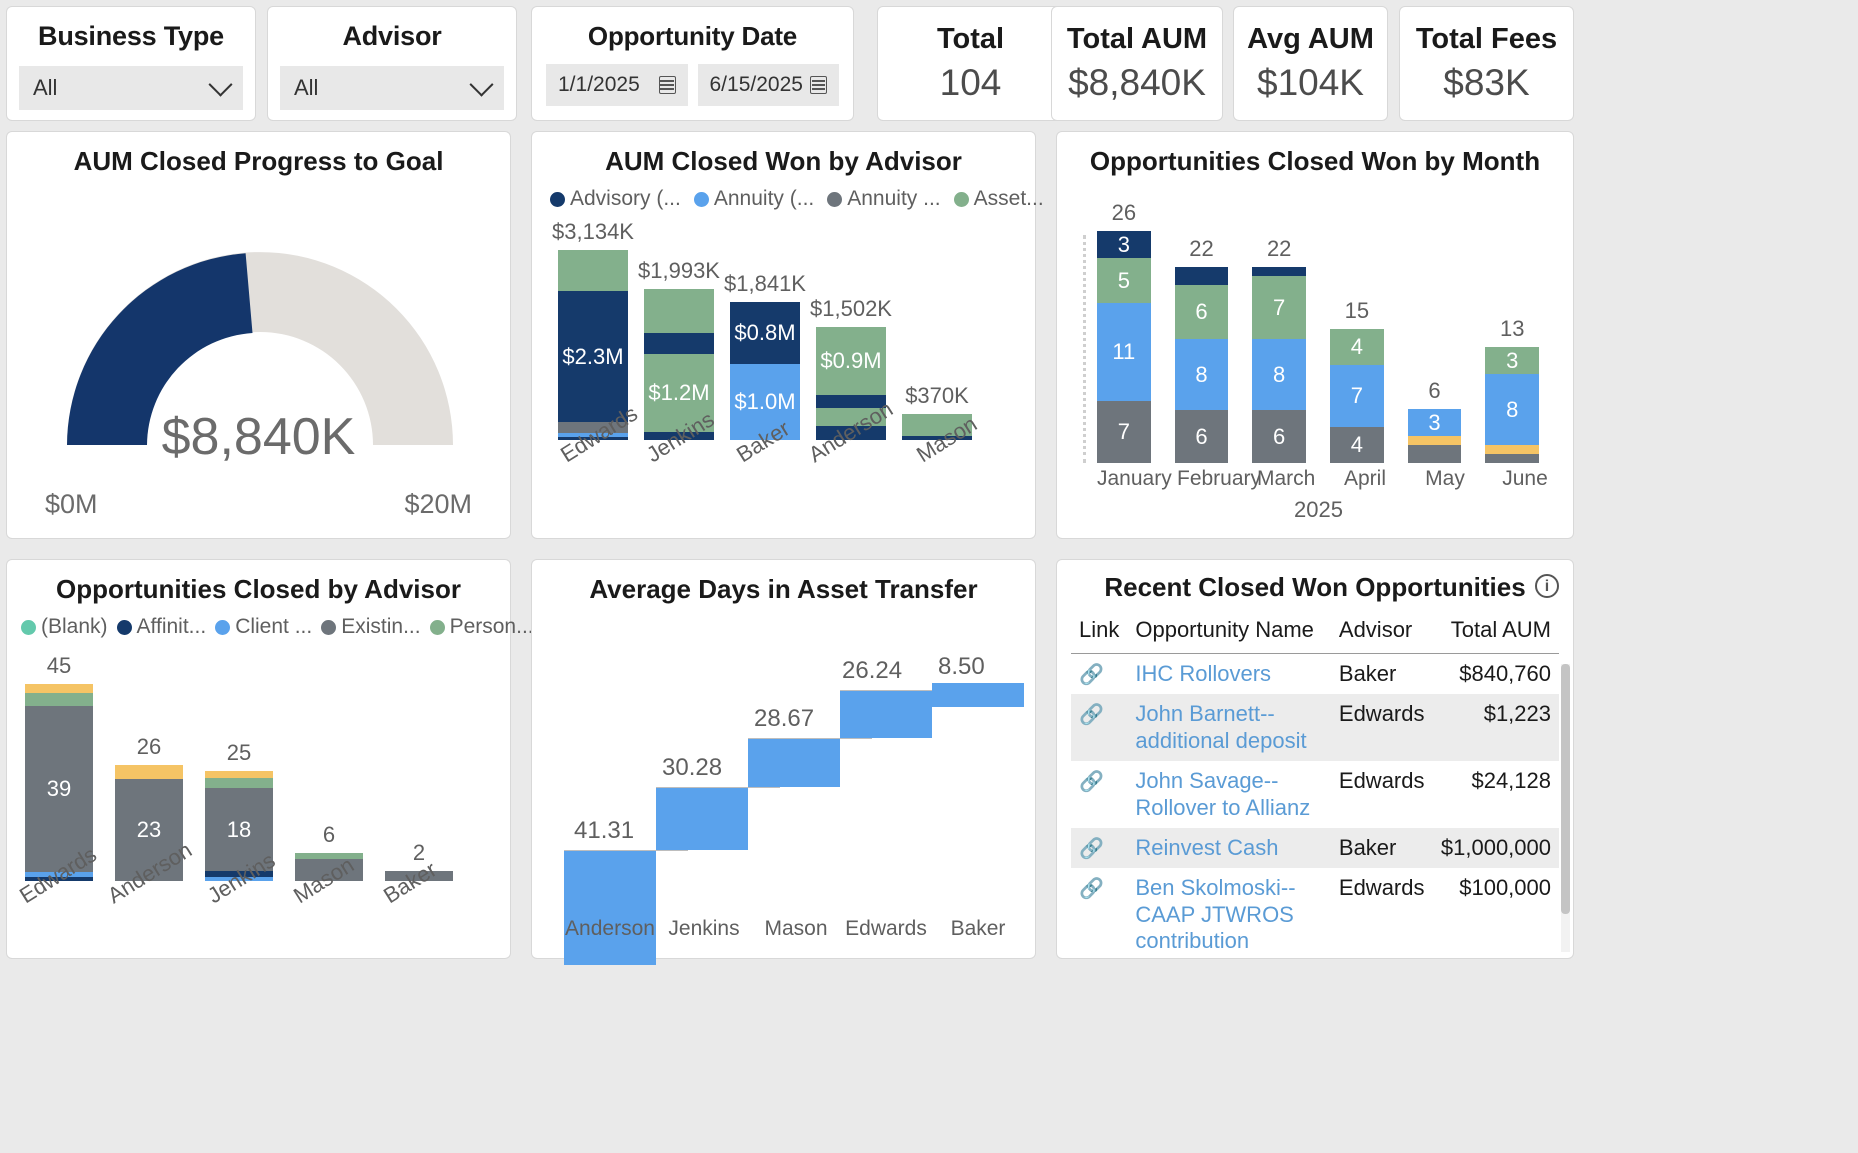 This screenshot has height=1153, width=1858. I want to click on kpi-card-total-fees: Total Fees $83K, so click(1486, 63).